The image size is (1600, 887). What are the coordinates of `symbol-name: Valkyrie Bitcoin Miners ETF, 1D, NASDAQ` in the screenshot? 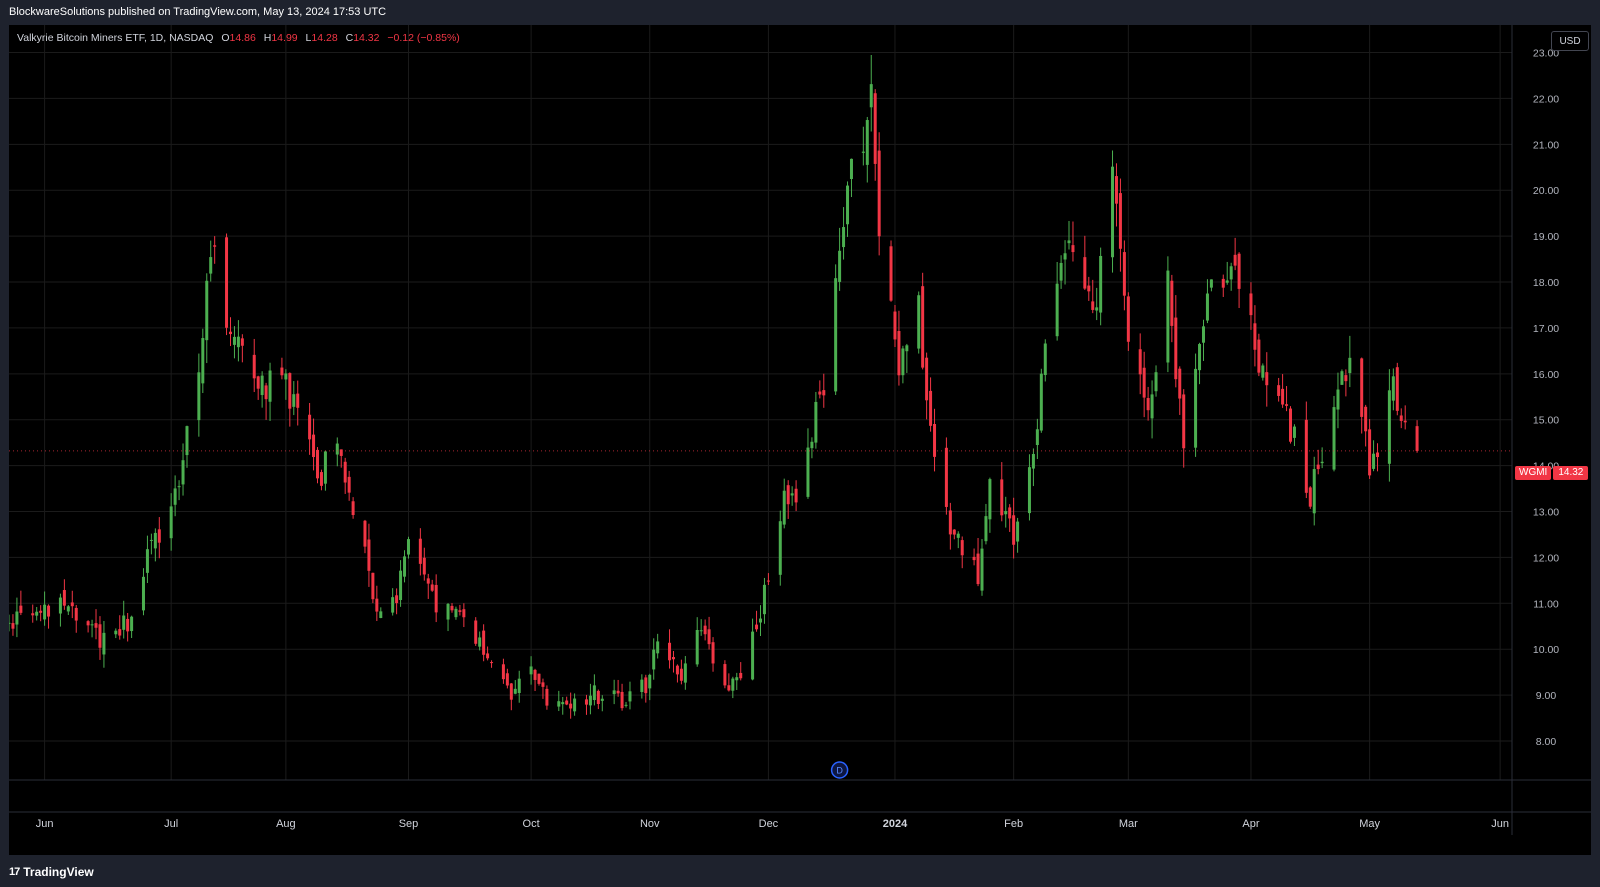 It's located at (115, 38).